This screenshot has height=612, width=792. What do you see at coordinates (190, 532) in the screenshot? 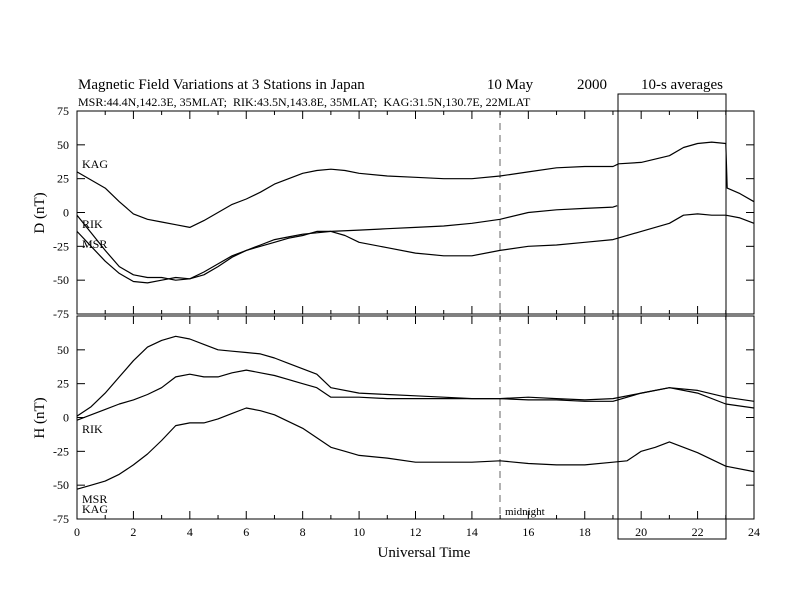
I see `xtick-label: 4` at bounding box center [190, 532].